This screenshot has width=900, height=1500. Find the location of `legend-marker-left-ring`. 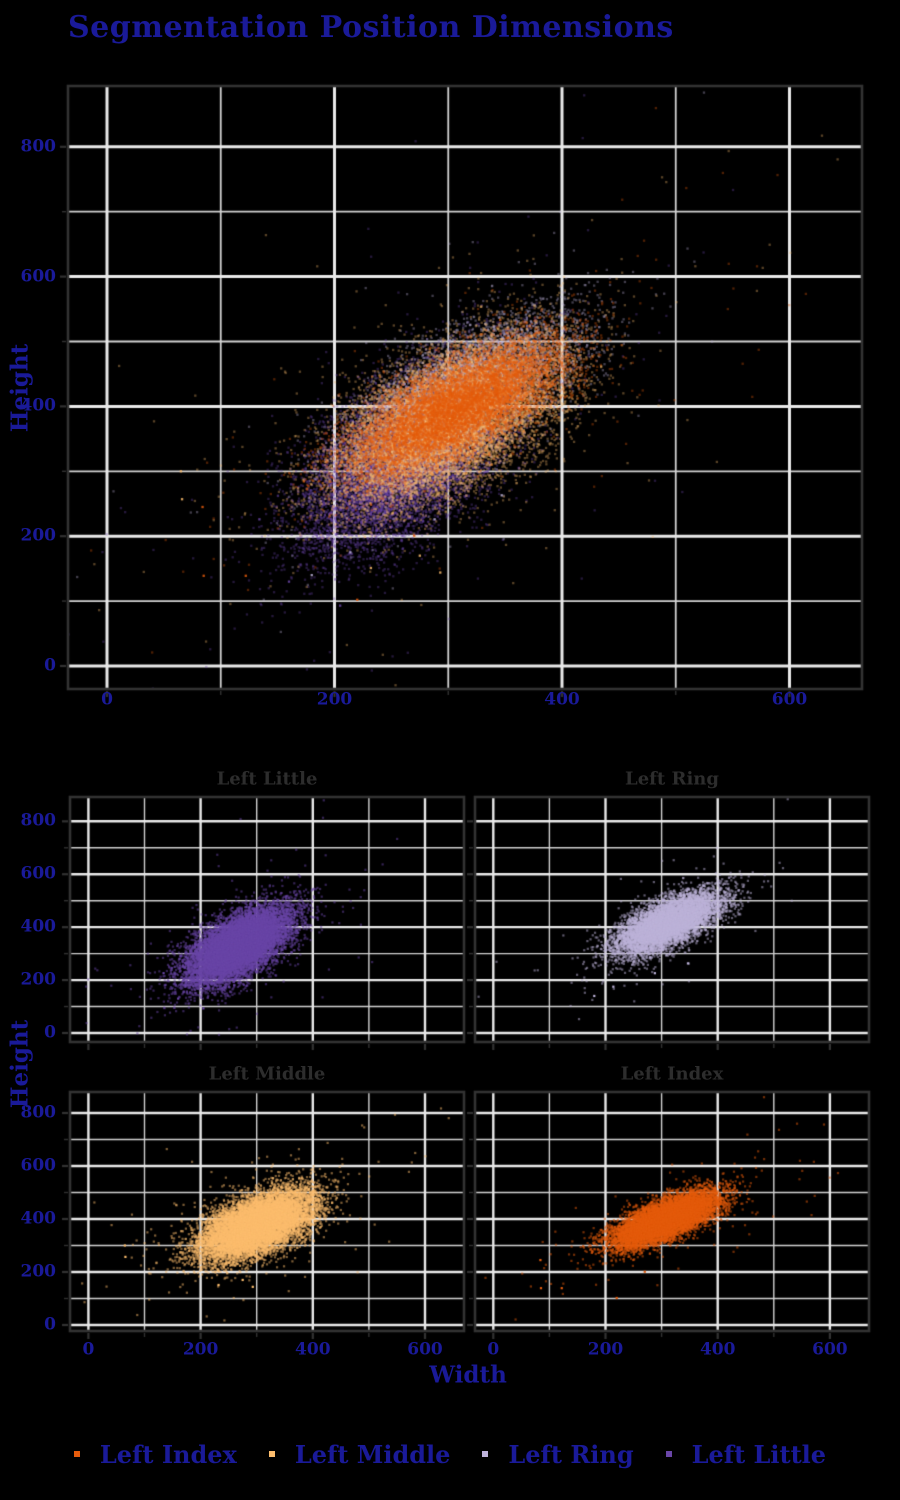

legend-marker-left-ring is located at coordinates (485, 1454).